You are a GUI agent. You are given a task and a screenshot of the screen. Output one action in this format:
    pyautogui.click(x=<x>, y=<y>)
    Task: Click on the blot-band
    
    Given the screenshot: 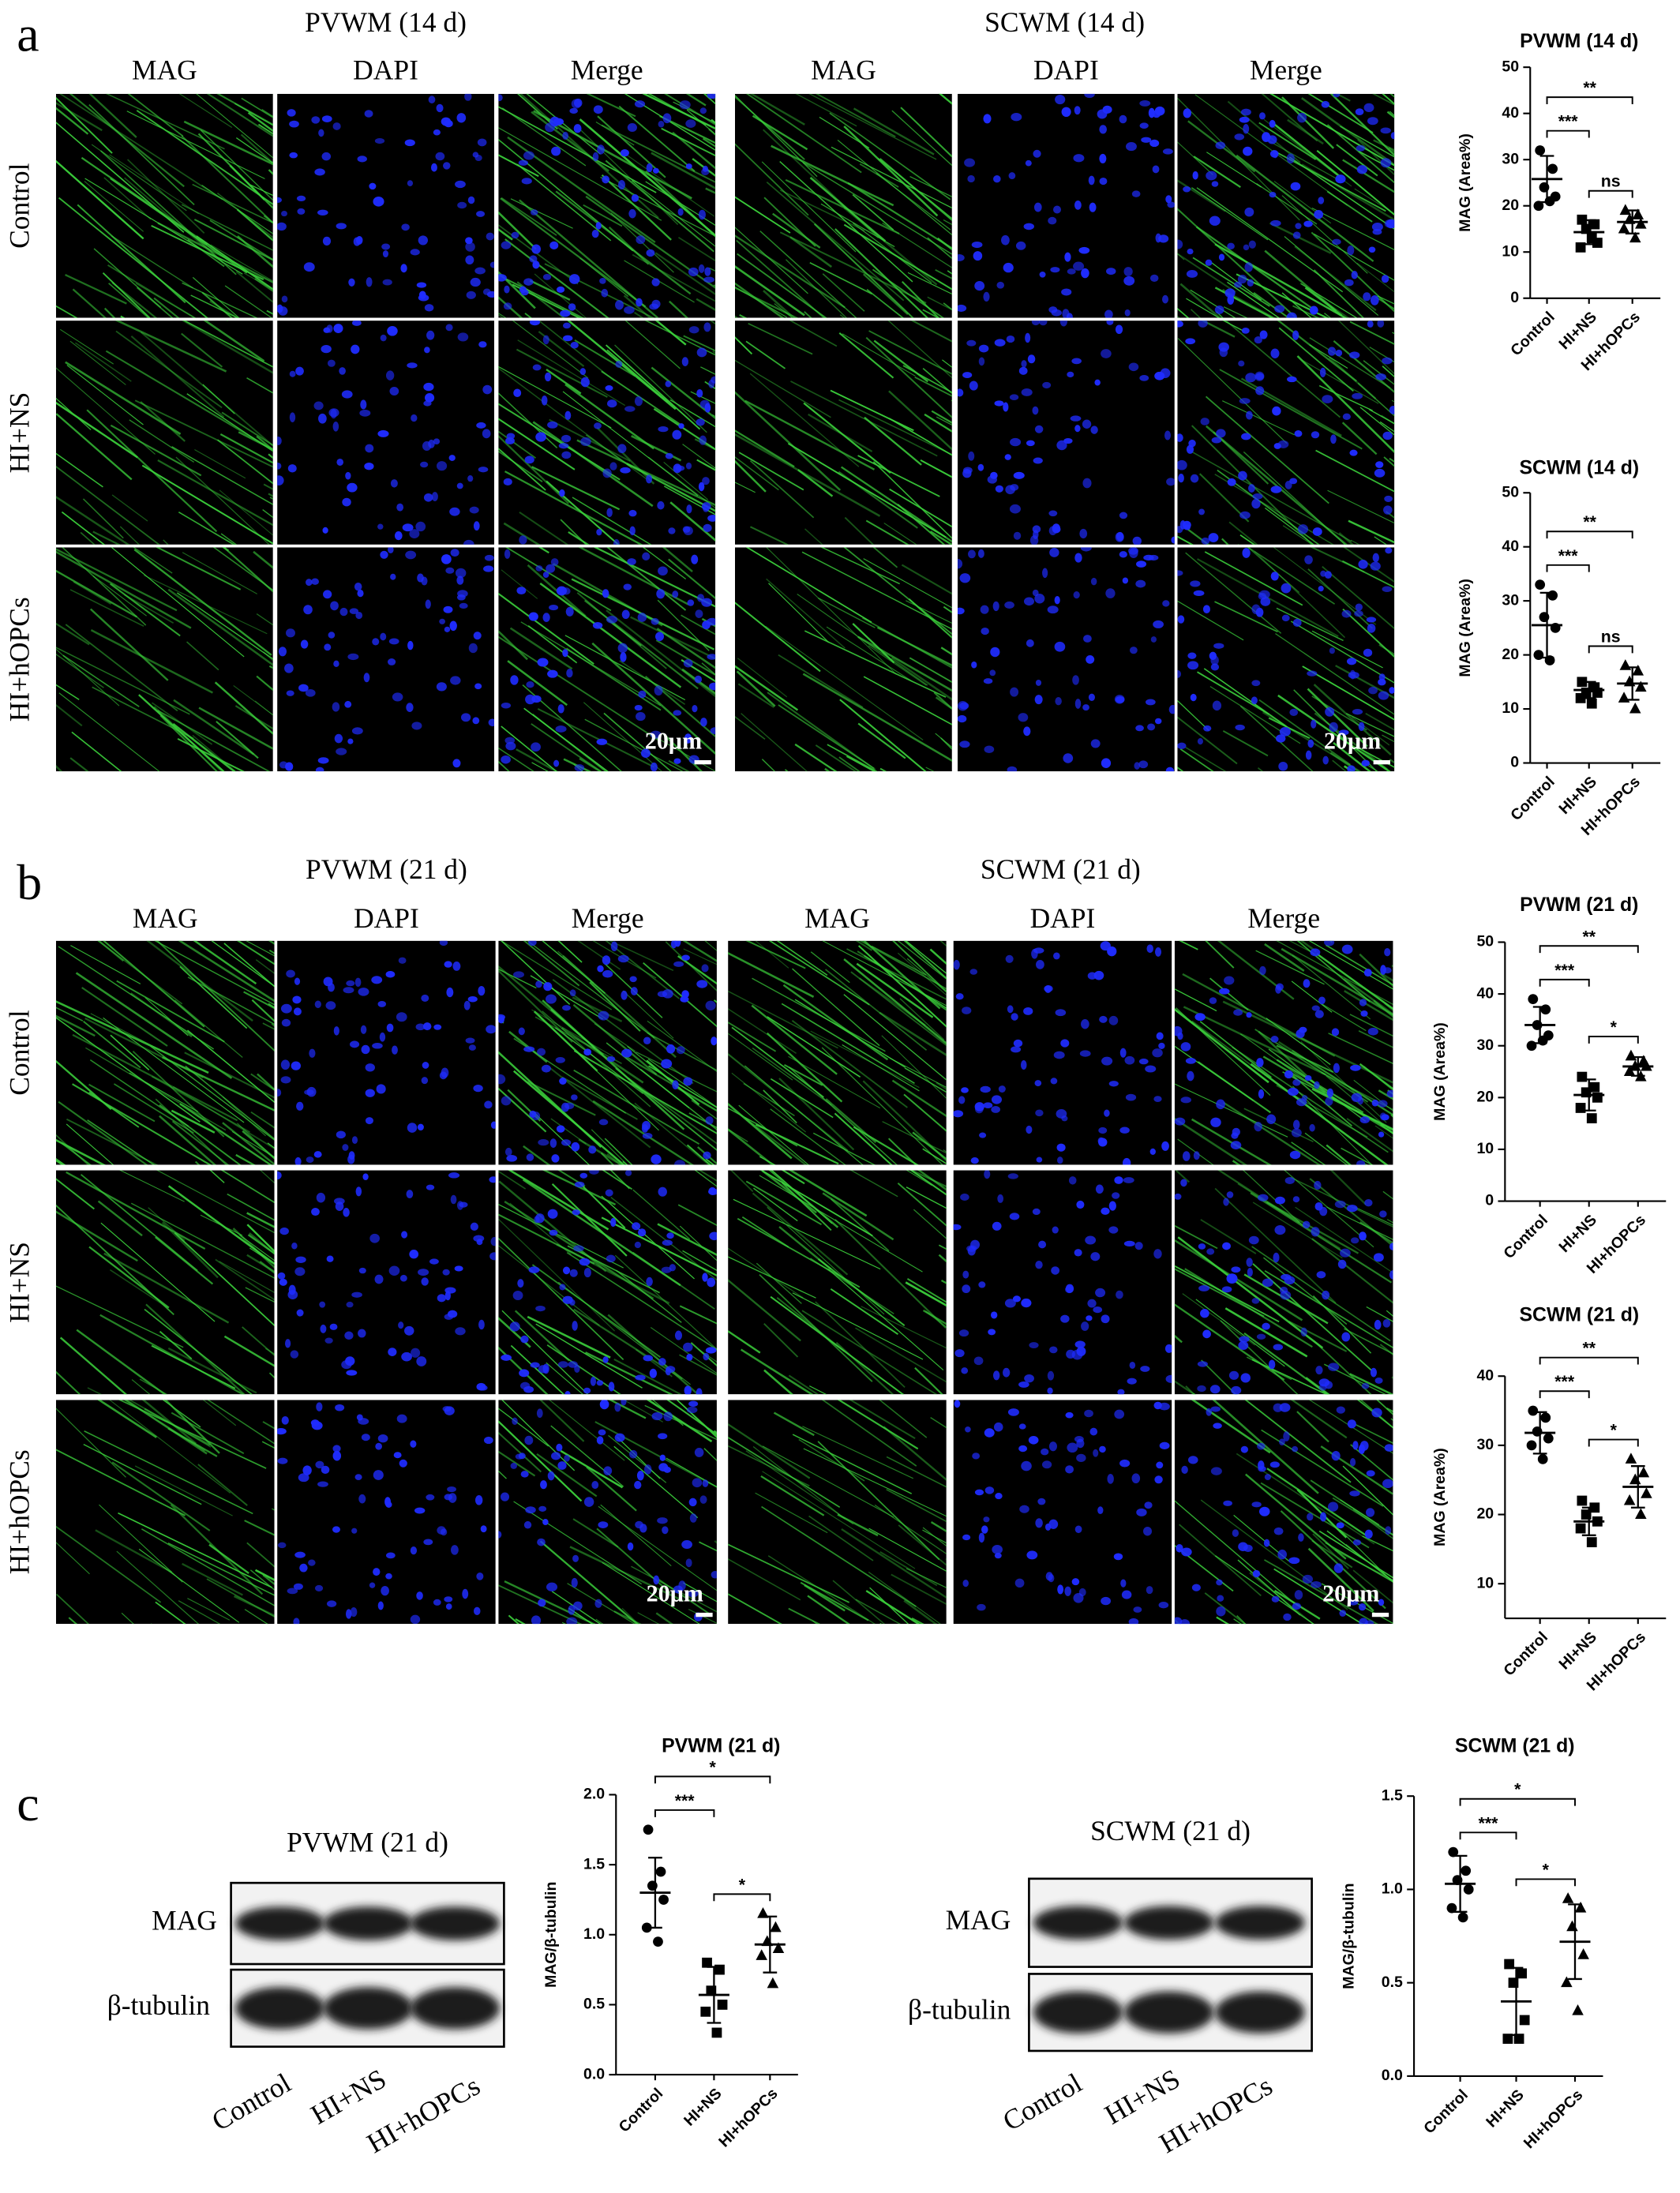 What is the action you would take?
    pyautogui.click(x=1078, y=1923)
    